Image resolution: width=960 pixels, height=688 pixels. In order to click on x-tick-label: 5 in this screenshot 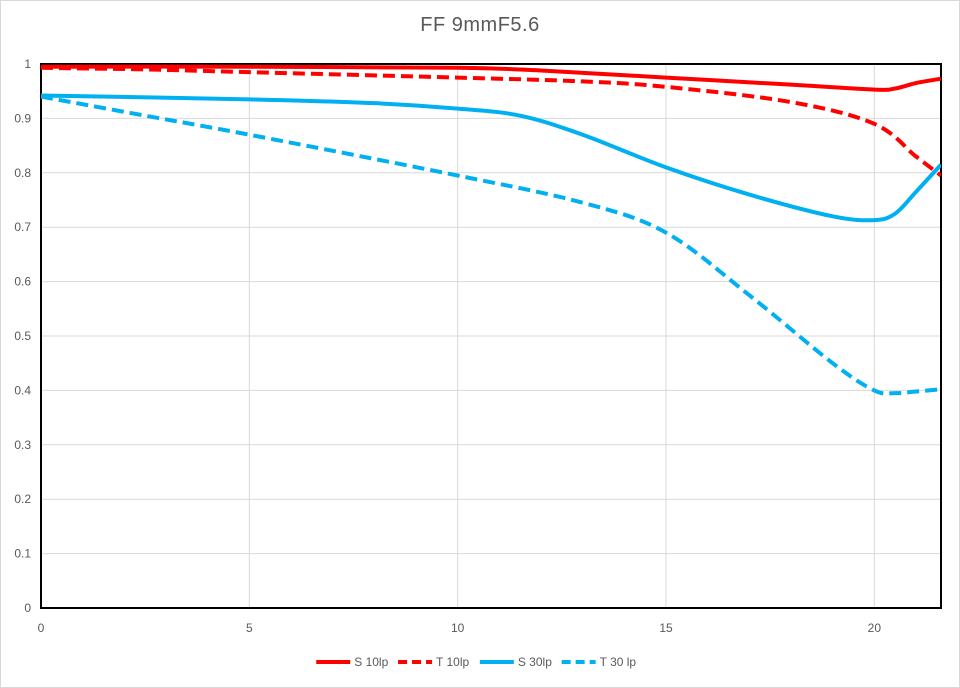, I will do `click(249, 628)`.